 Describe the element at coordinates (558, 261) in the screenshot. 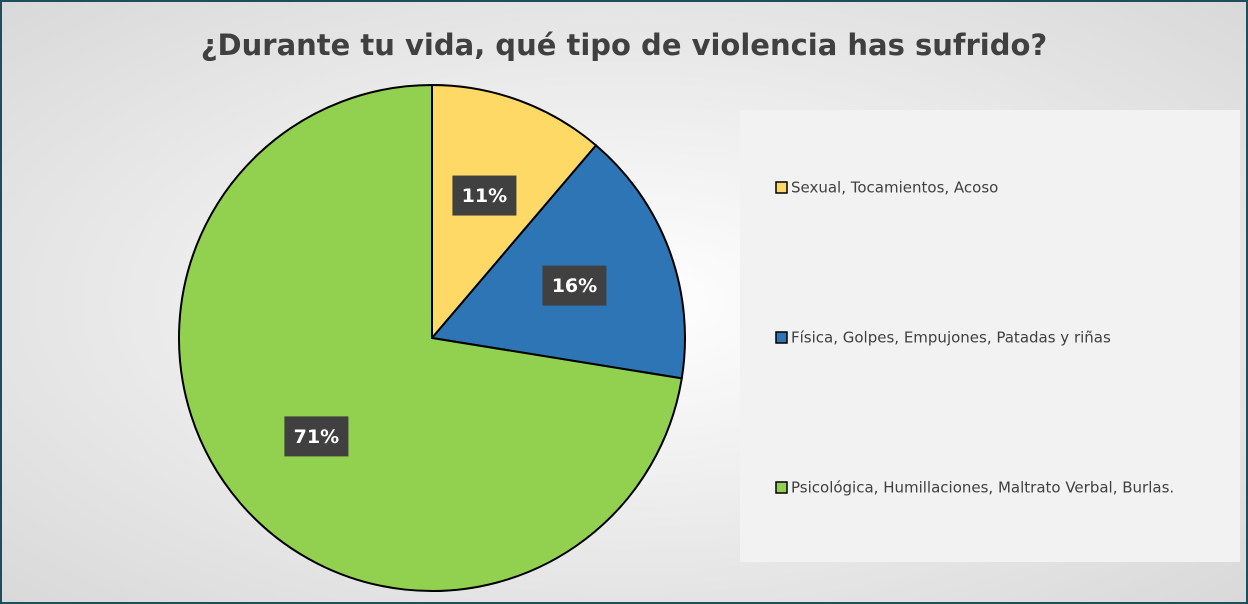

I see `pie-slice` at that location.